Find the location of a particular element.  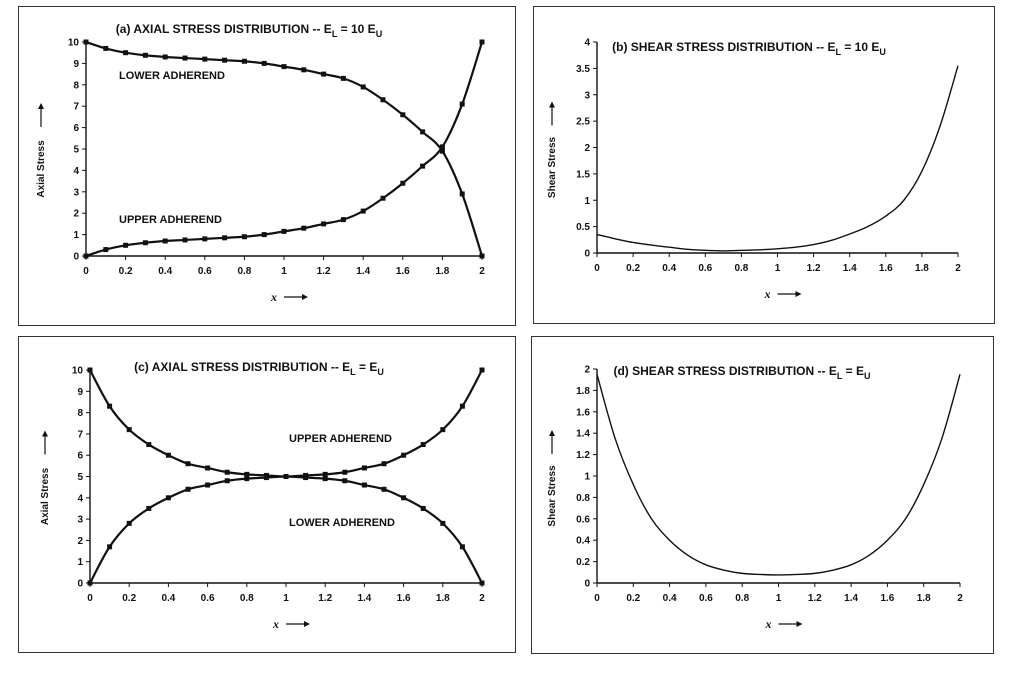

y-tick-label: 2.5 is located at coordinates (583, 122).